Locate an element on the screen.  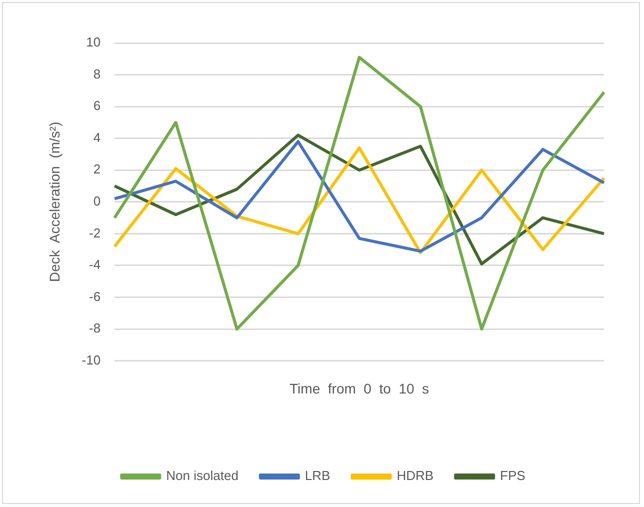
y-tick-label: 4 is located at coordinates (97, 137).